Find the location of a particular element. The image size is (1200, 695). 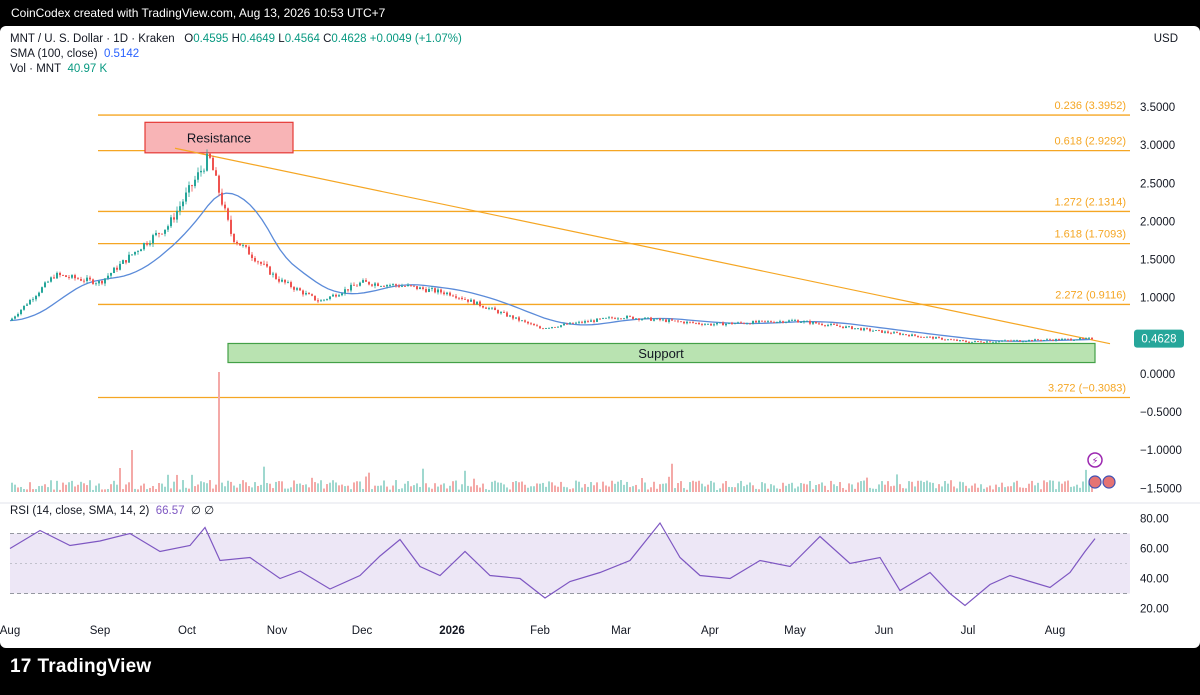

rsi-legend: RSI (14, close, SMA, 14, 2) 66.57 ∅ ∅ is located at coordinates (112, 510).